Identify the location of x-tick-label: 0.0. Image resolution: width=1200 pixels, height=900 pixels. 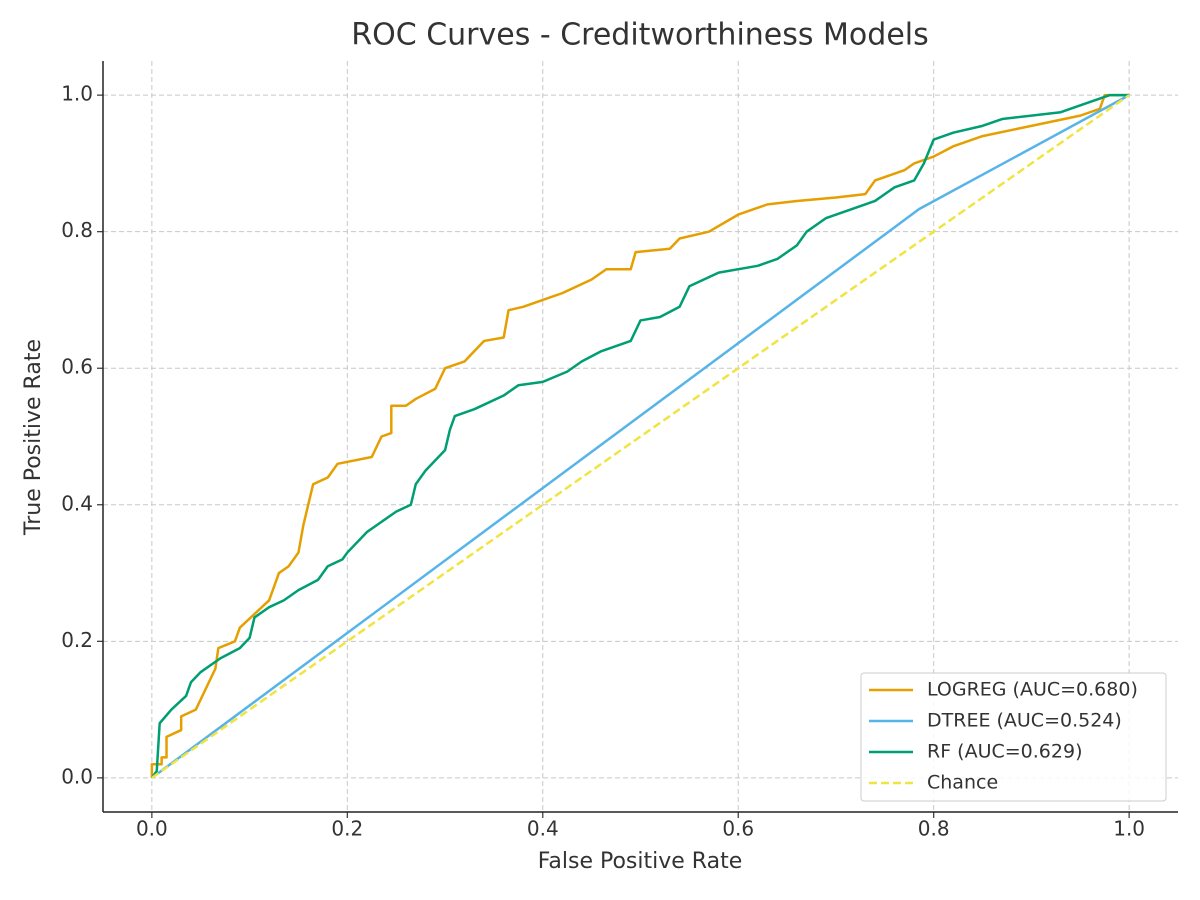
(152, 829).